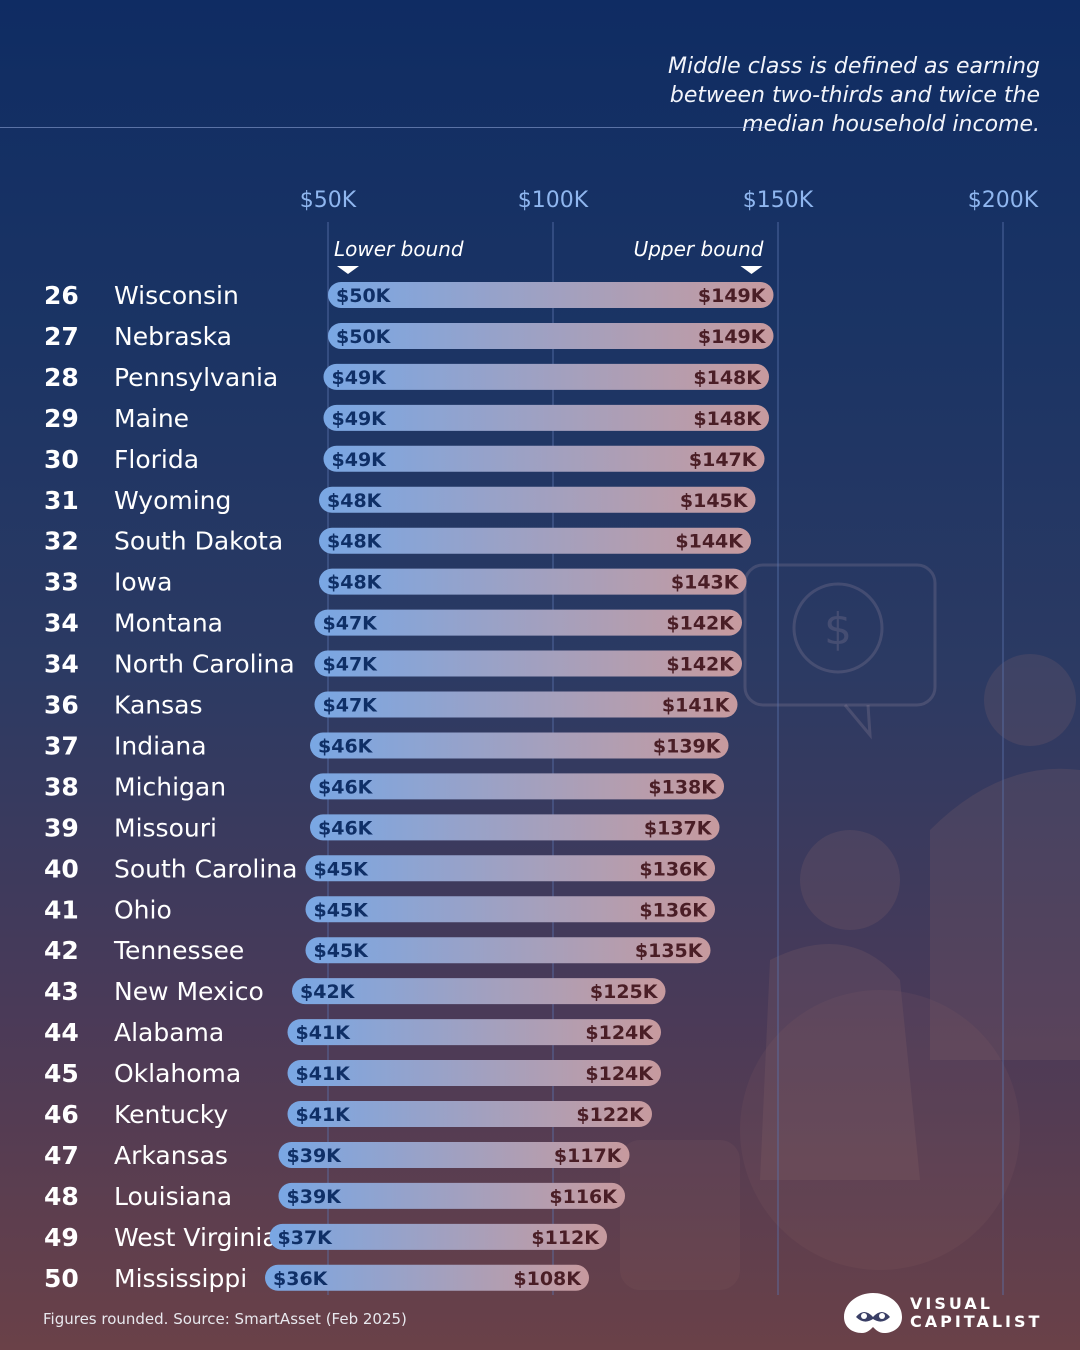  What do you see at coordinates (61, 377) in the screenshot?
I see `rank-label: 28` at bounding box center [61, 377].